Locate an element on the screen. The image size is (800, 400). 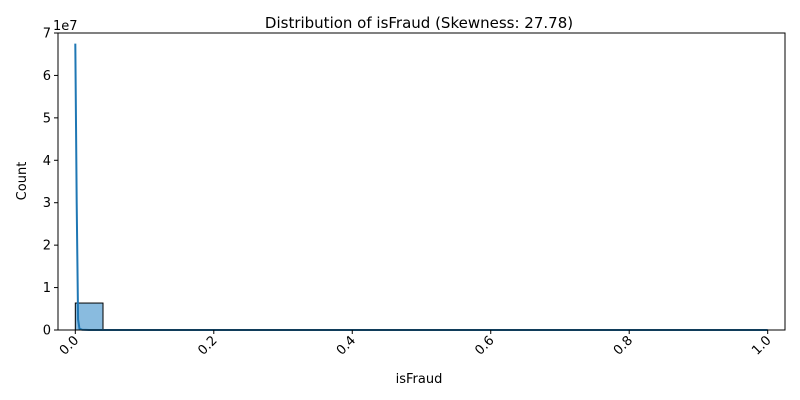
y-tick-group: 0 1 2 3 4 5 6 7 is located at coordinates (50, 183).